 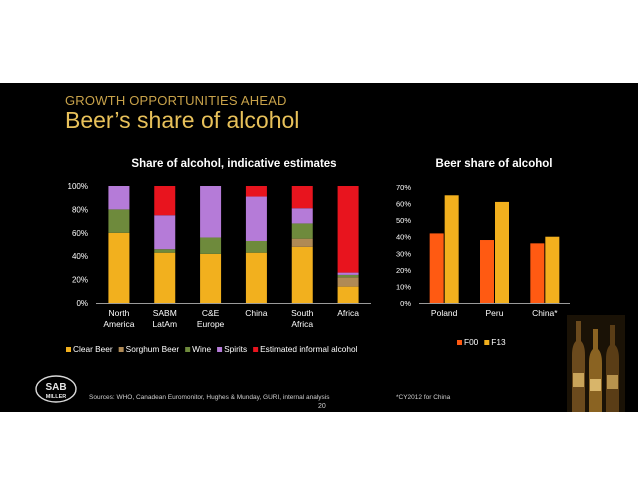 What do you see at coordinates (119, 313) in the screenshot?
I see `x-tick-label: North` at bounding box center [119, 313].